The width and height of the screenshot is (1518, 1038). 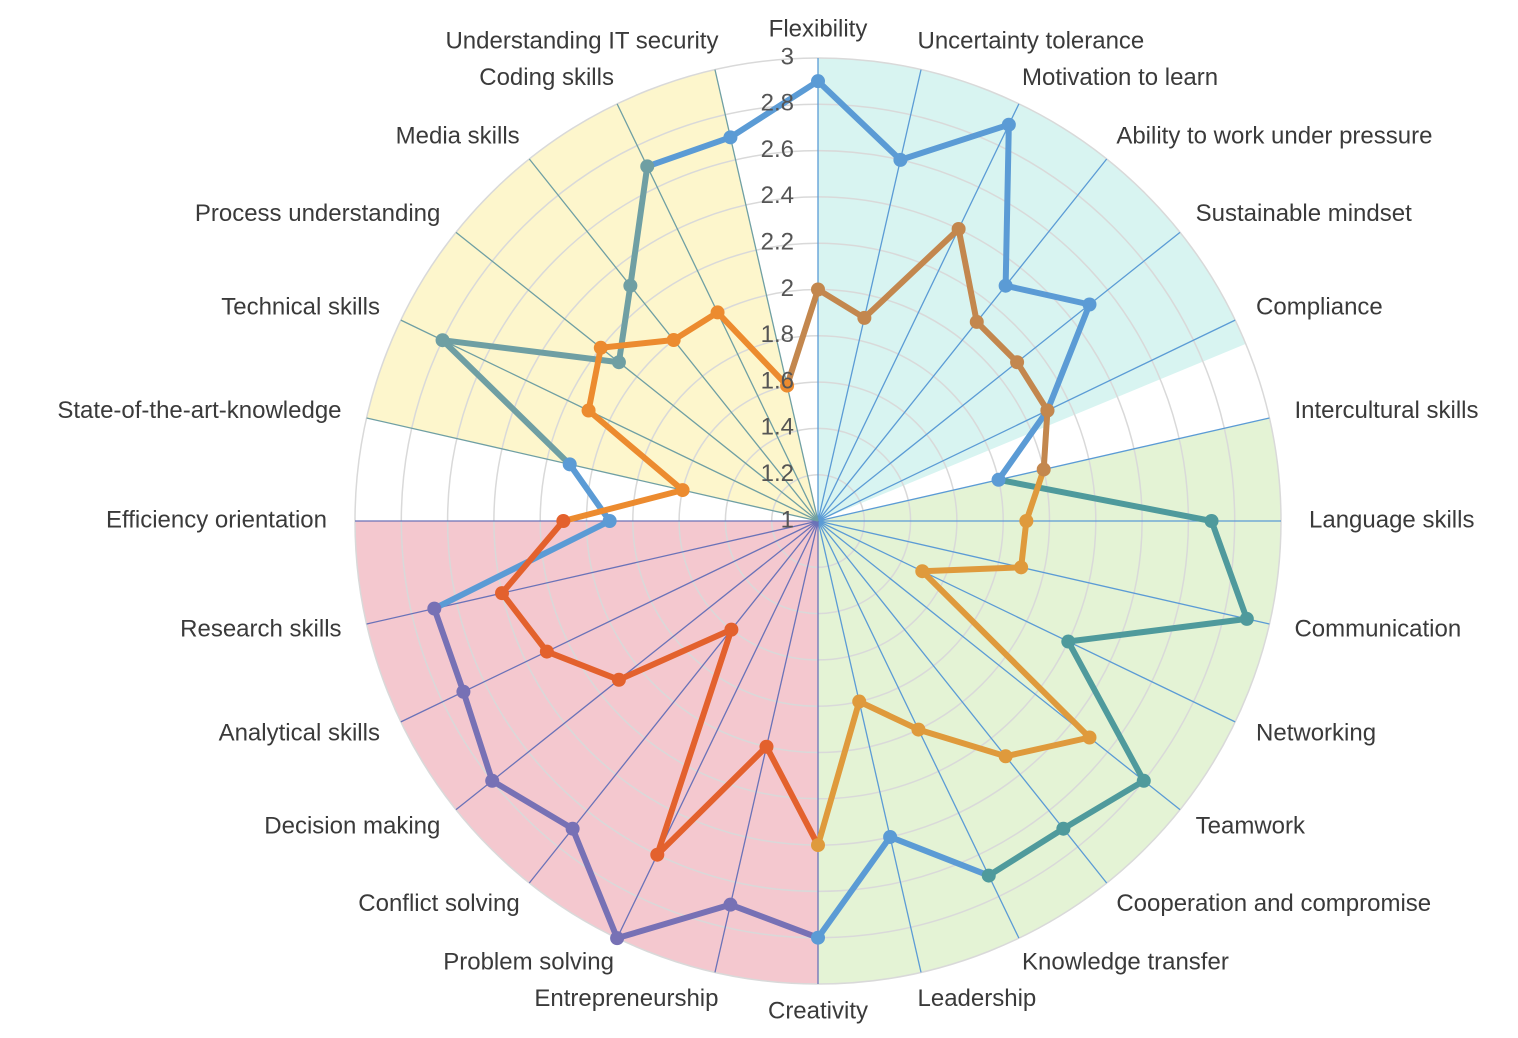 I want to click on r-tick-label: 1.6, so click(x=777, y=380).